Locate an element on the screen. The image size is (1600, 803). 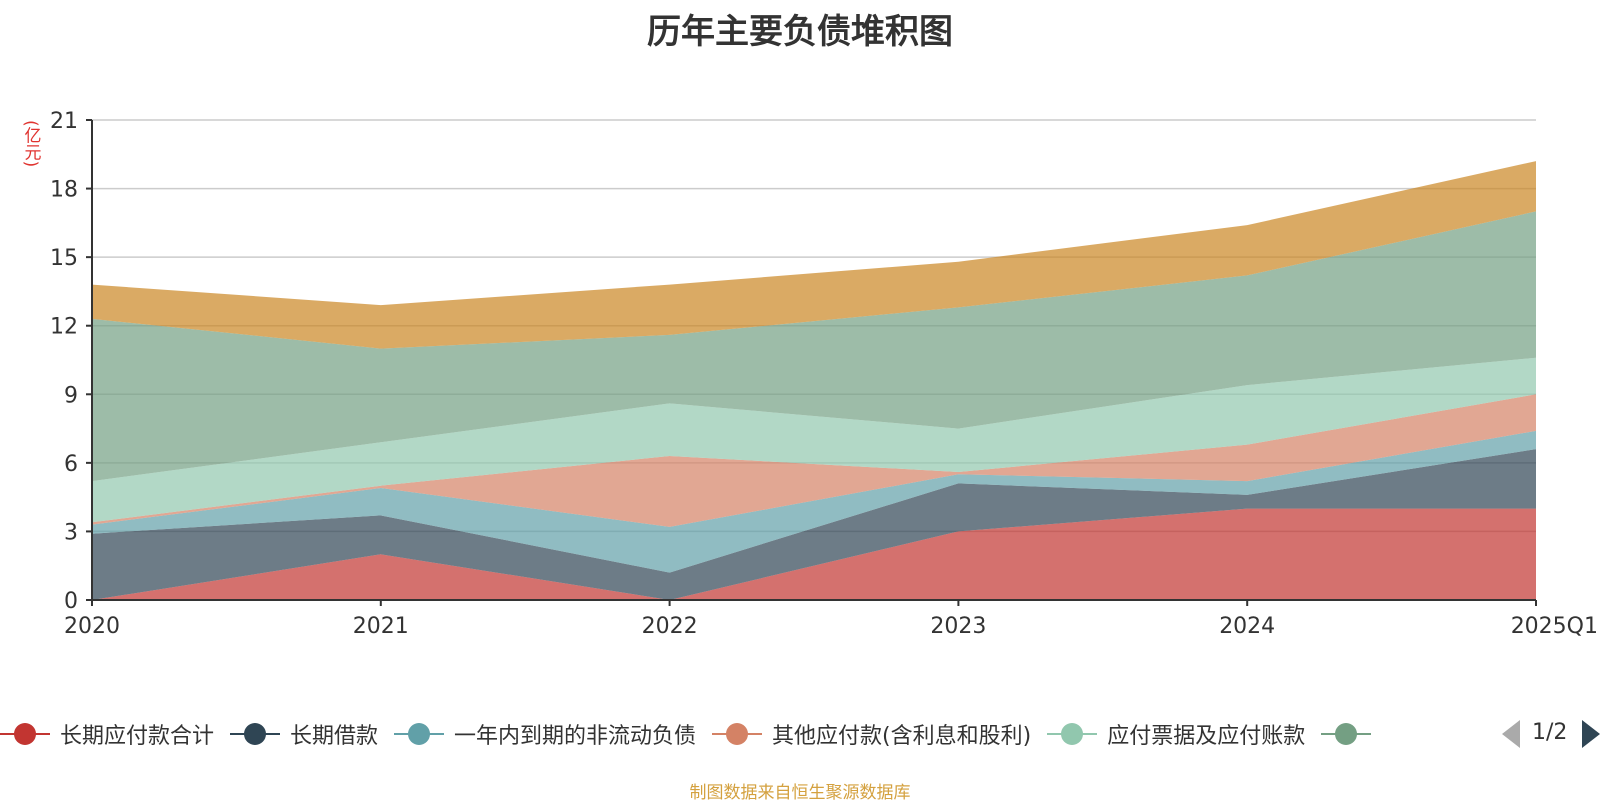
legend-label: 长期借款 is located at coordinates (334, 736).